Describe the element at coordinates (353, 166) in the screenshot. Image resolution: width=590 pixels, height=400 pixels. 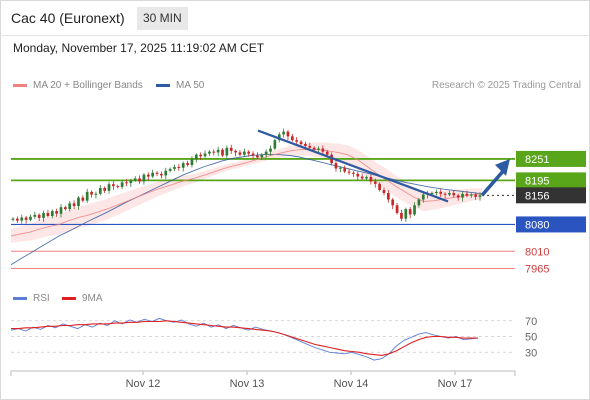
I see `trend-line` at that location.